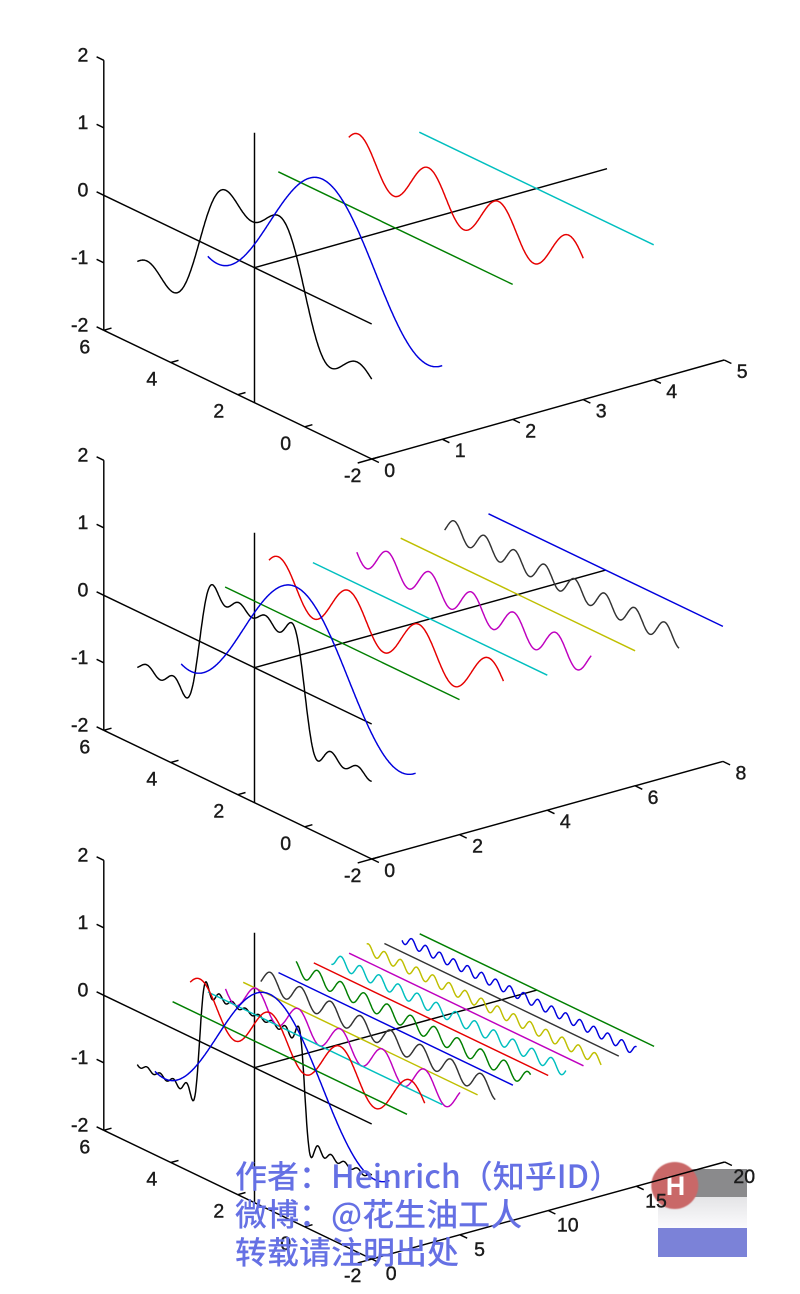 The image size is (800, 1294). I want to click on svg-text: 15, so click(656, 1201).